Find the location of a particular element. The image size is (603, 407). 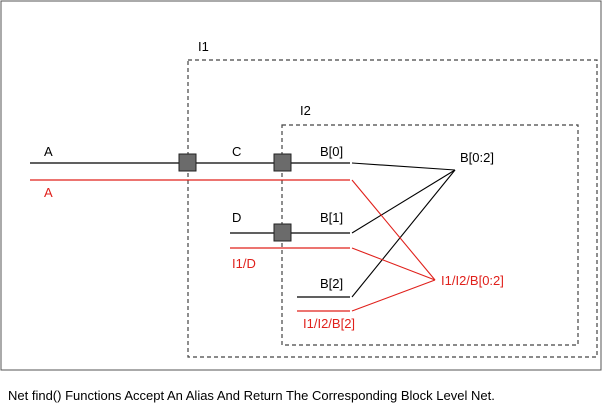

alias-label-bus: I1/I2/B[0:2] is located at coordinates (472, 280).